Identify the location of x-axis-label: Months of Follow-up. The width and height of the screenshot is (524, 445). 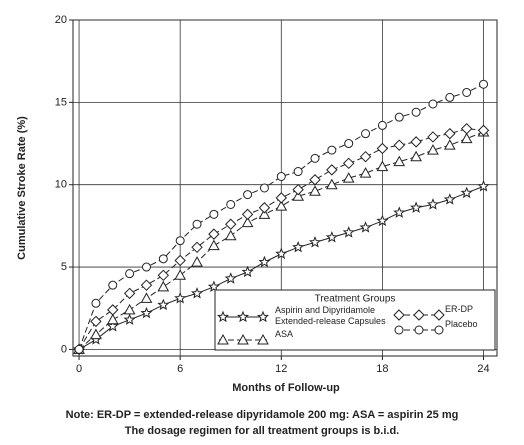
(286, 388).